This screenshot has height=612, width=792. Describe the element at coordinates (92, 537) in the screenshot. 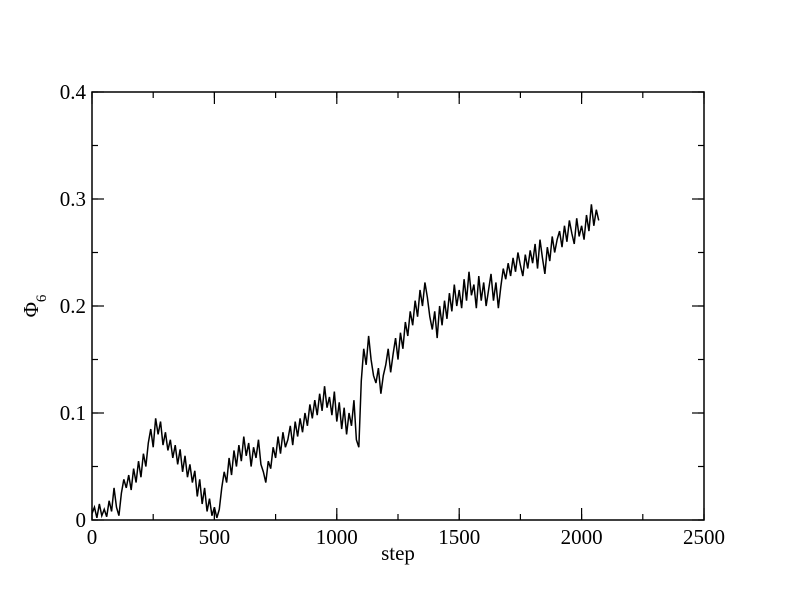

I see `x-tick-label: 0` at that location.